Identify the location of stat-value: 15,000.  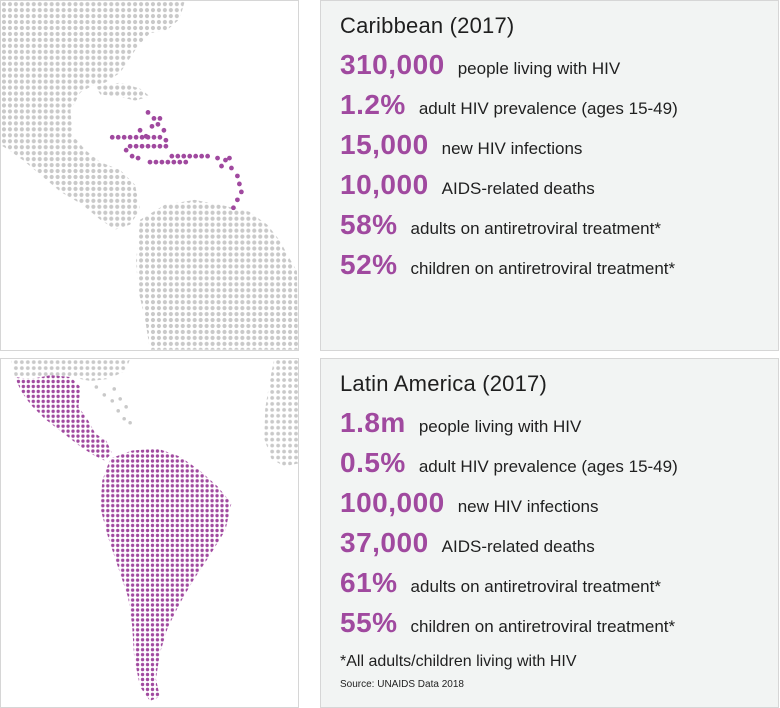
(384, 144).